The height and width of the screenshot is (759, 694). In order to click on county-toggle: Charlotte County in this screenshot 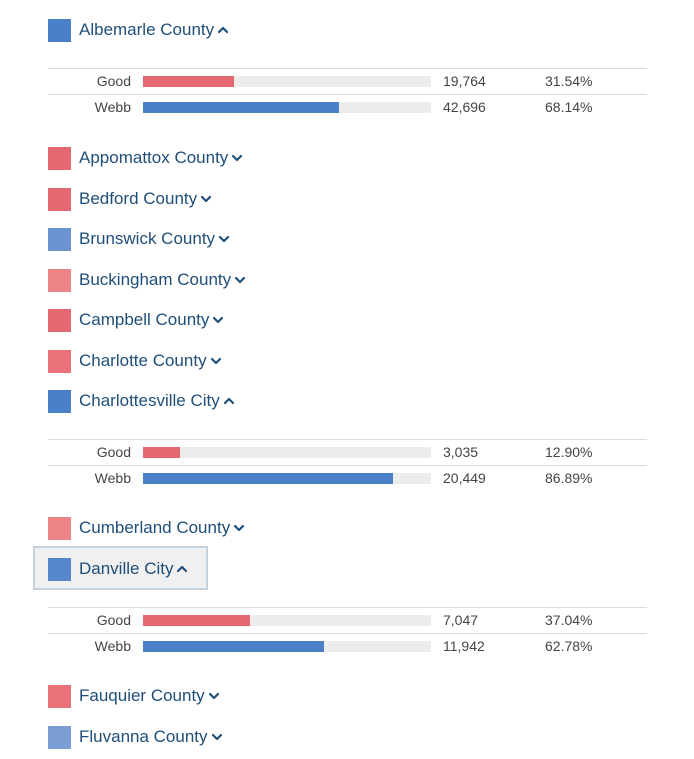, I will do `click(134, 361)`.